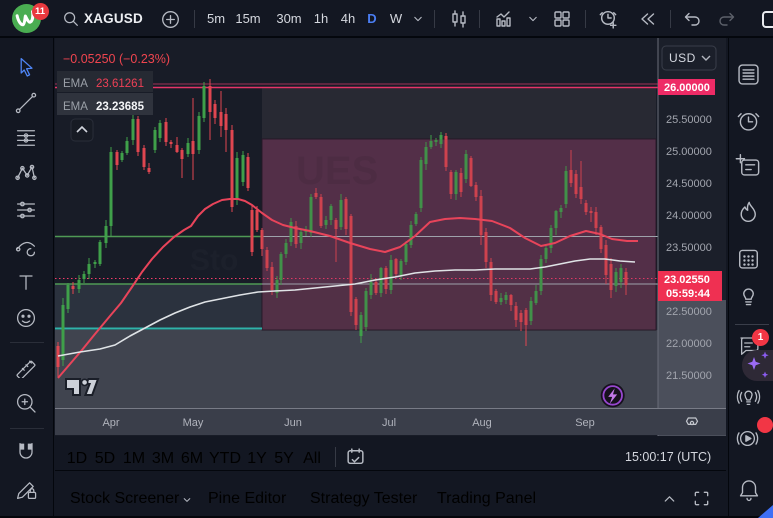  What do you see at coordinates (389, 423) in the screenshot?
I see `svg-text: Jul` at bounding box center [389, 423].